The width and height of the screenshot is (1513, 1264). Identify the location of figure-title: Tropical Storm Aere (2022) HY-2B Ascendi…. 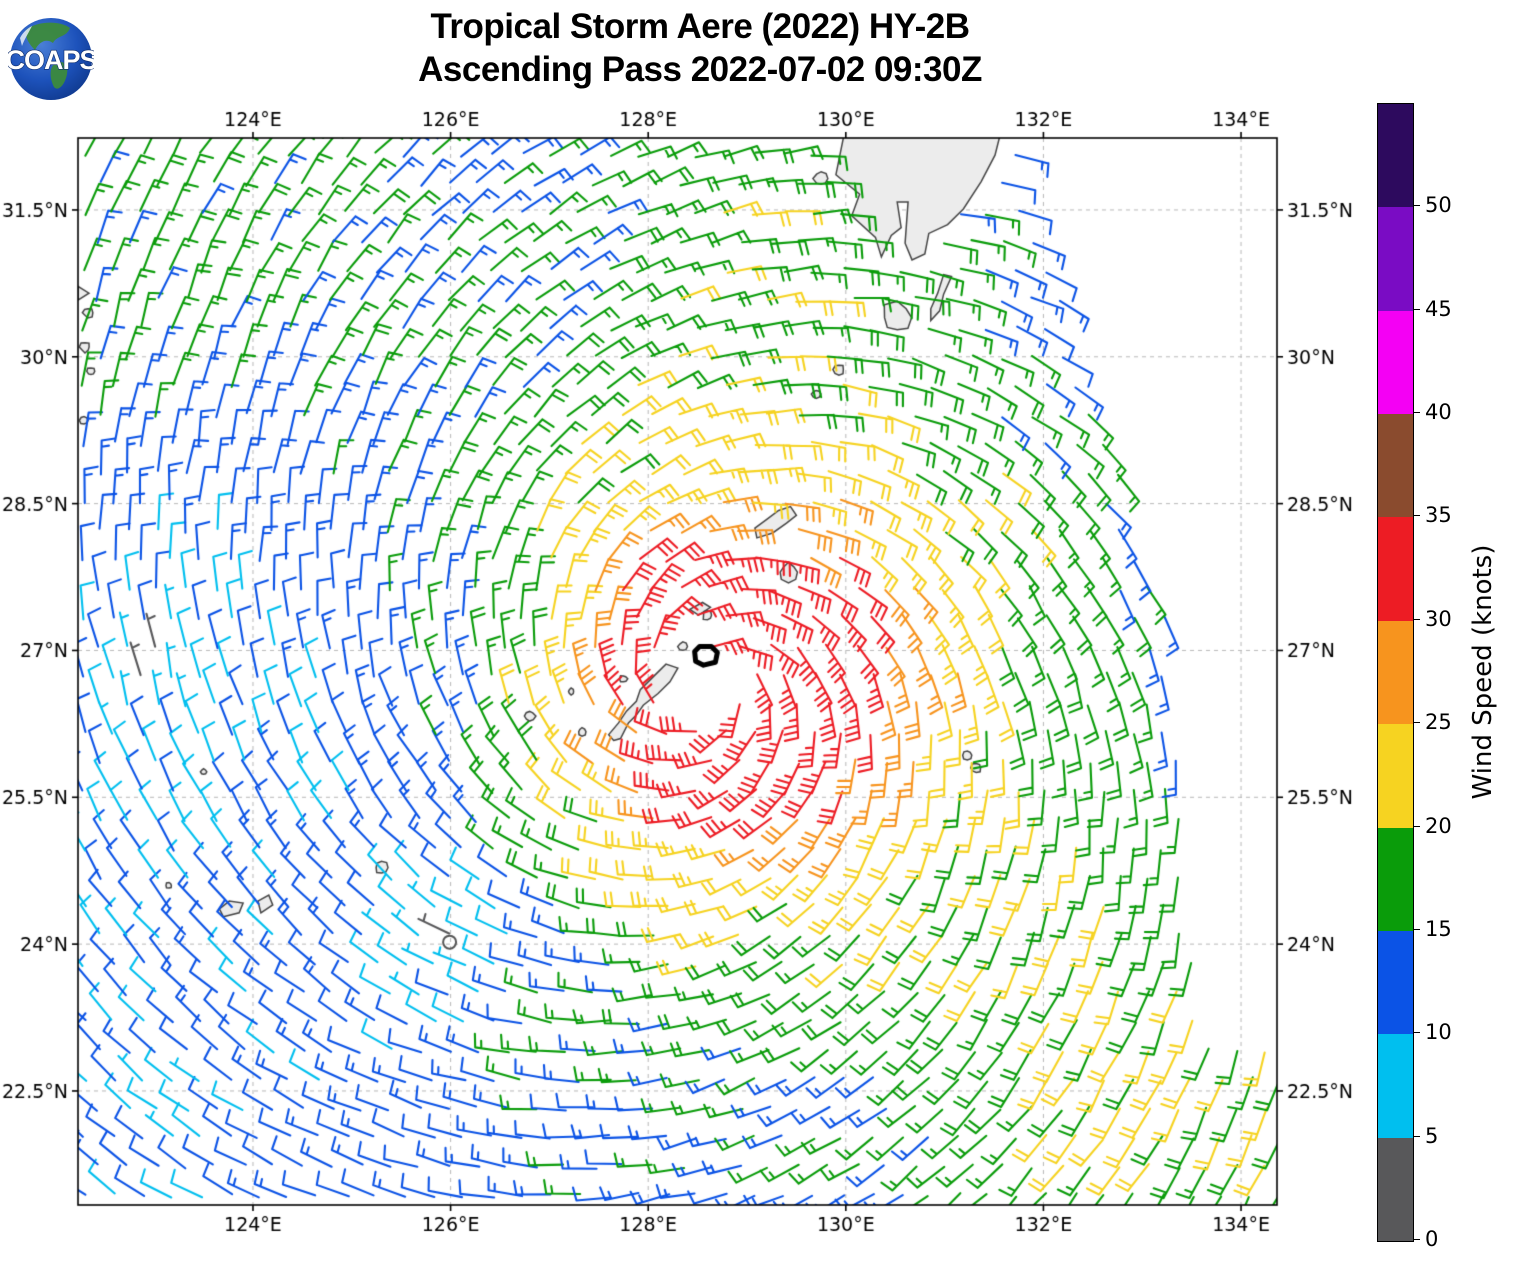
(700, 48).